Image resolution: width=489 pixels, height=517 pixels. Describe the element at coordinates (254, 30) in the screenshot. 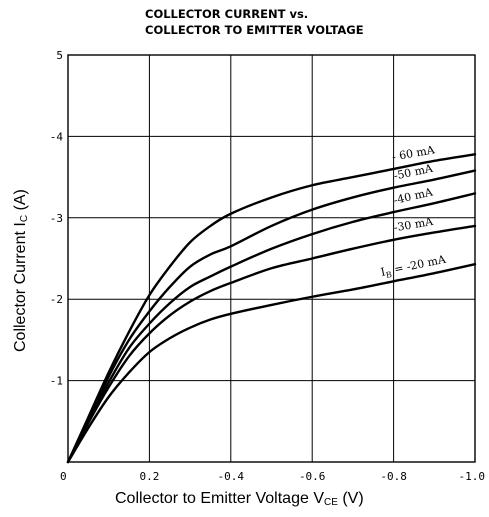

I see `chart-title-line-2: COLLECTOR TO EMITTER VOLTAGE` at that location.